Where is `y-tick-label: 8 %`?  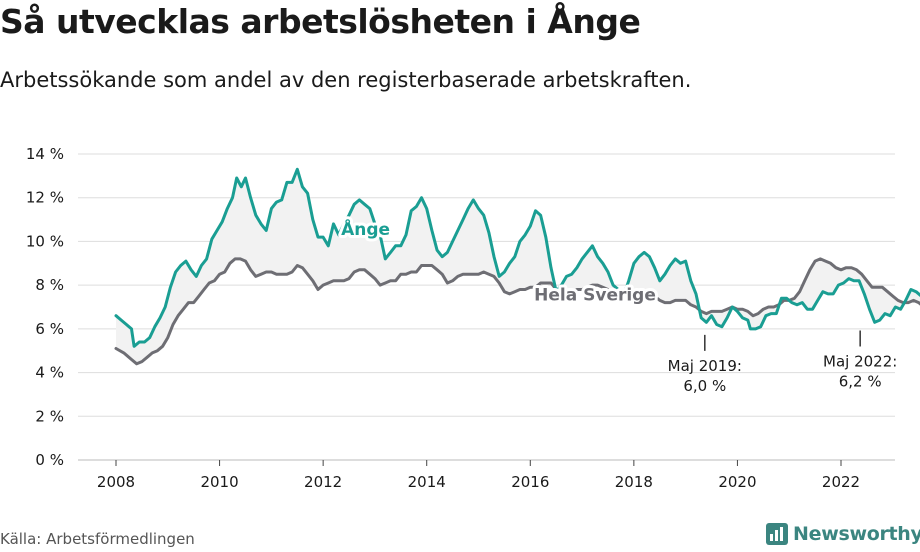
y-tick-label: 8 % is located at coordinates (49, 285).